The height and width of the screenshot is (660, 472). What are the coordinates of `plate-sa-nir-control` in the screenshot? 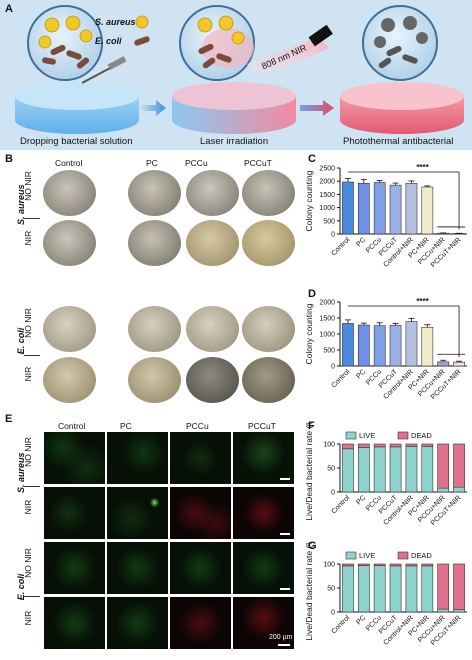 It's located at (69, 243).